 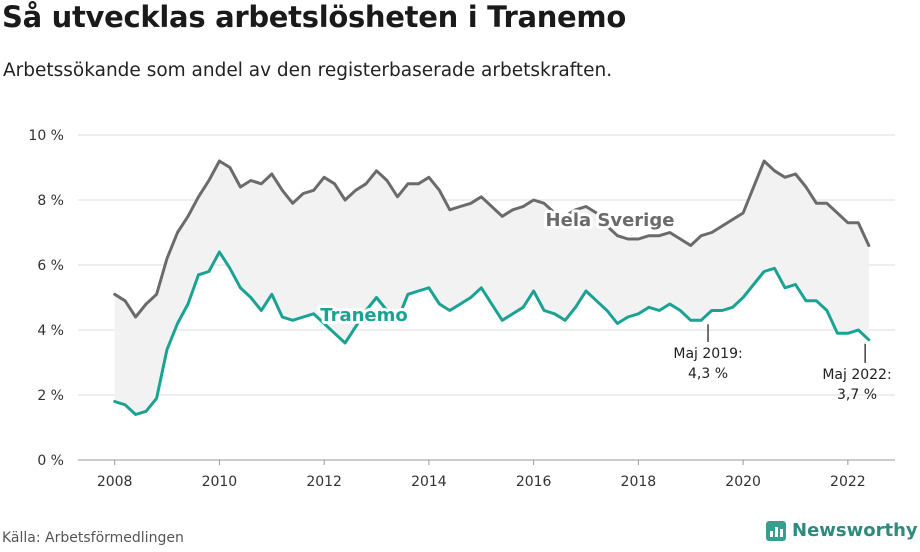 What do you see at coordinates (429, 482) in the screenshot?
I see `x-tick-label: 2014` at bounding box center [429, 482].